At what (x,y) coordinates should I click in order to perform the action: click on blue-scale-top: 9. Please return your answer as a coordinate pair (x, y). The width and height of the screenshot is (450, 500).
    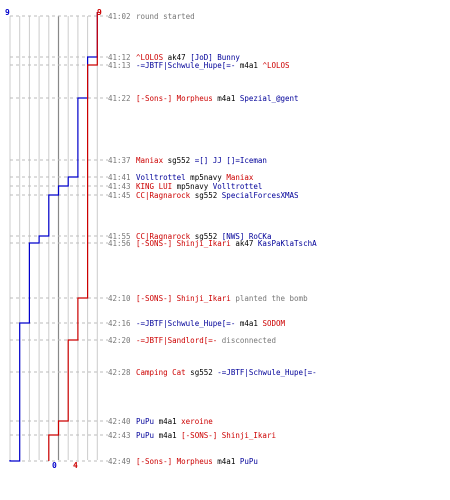
    Looking at the image, I should click on (7, 12).